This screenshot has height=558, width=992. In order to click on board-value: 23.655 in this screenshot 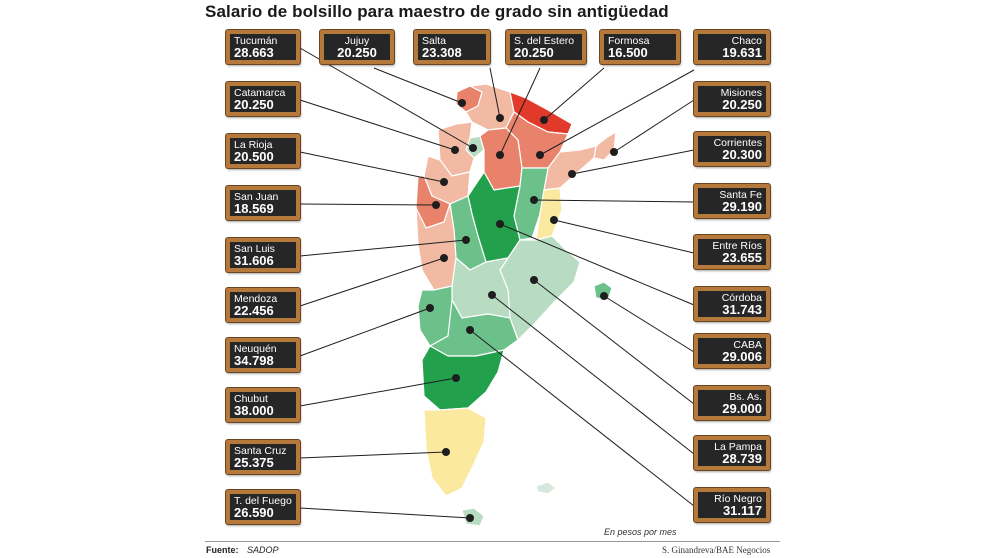, I will do `click(742, 257)`.